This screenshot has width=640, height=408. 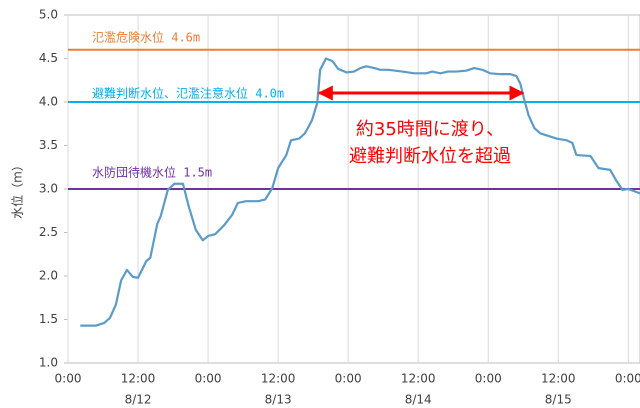 I want to click on y-tick-label: 1.5, so click(x=48, y=319).